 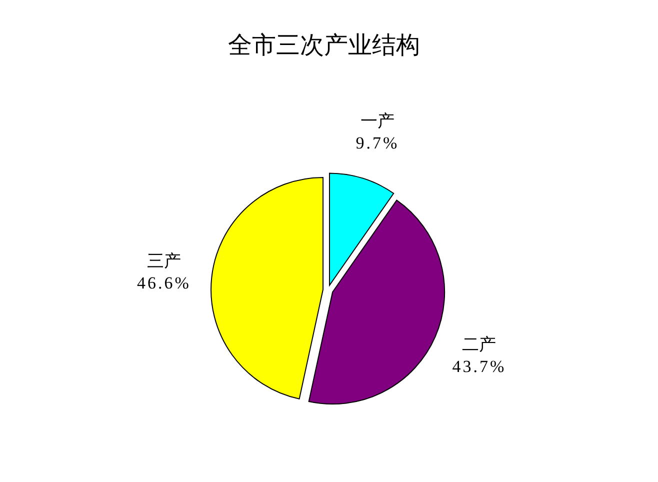 What do you see at coordinates (163, 260) in the screenshot?
I see `slice-label: 三产` at bounding box center [163, 260].